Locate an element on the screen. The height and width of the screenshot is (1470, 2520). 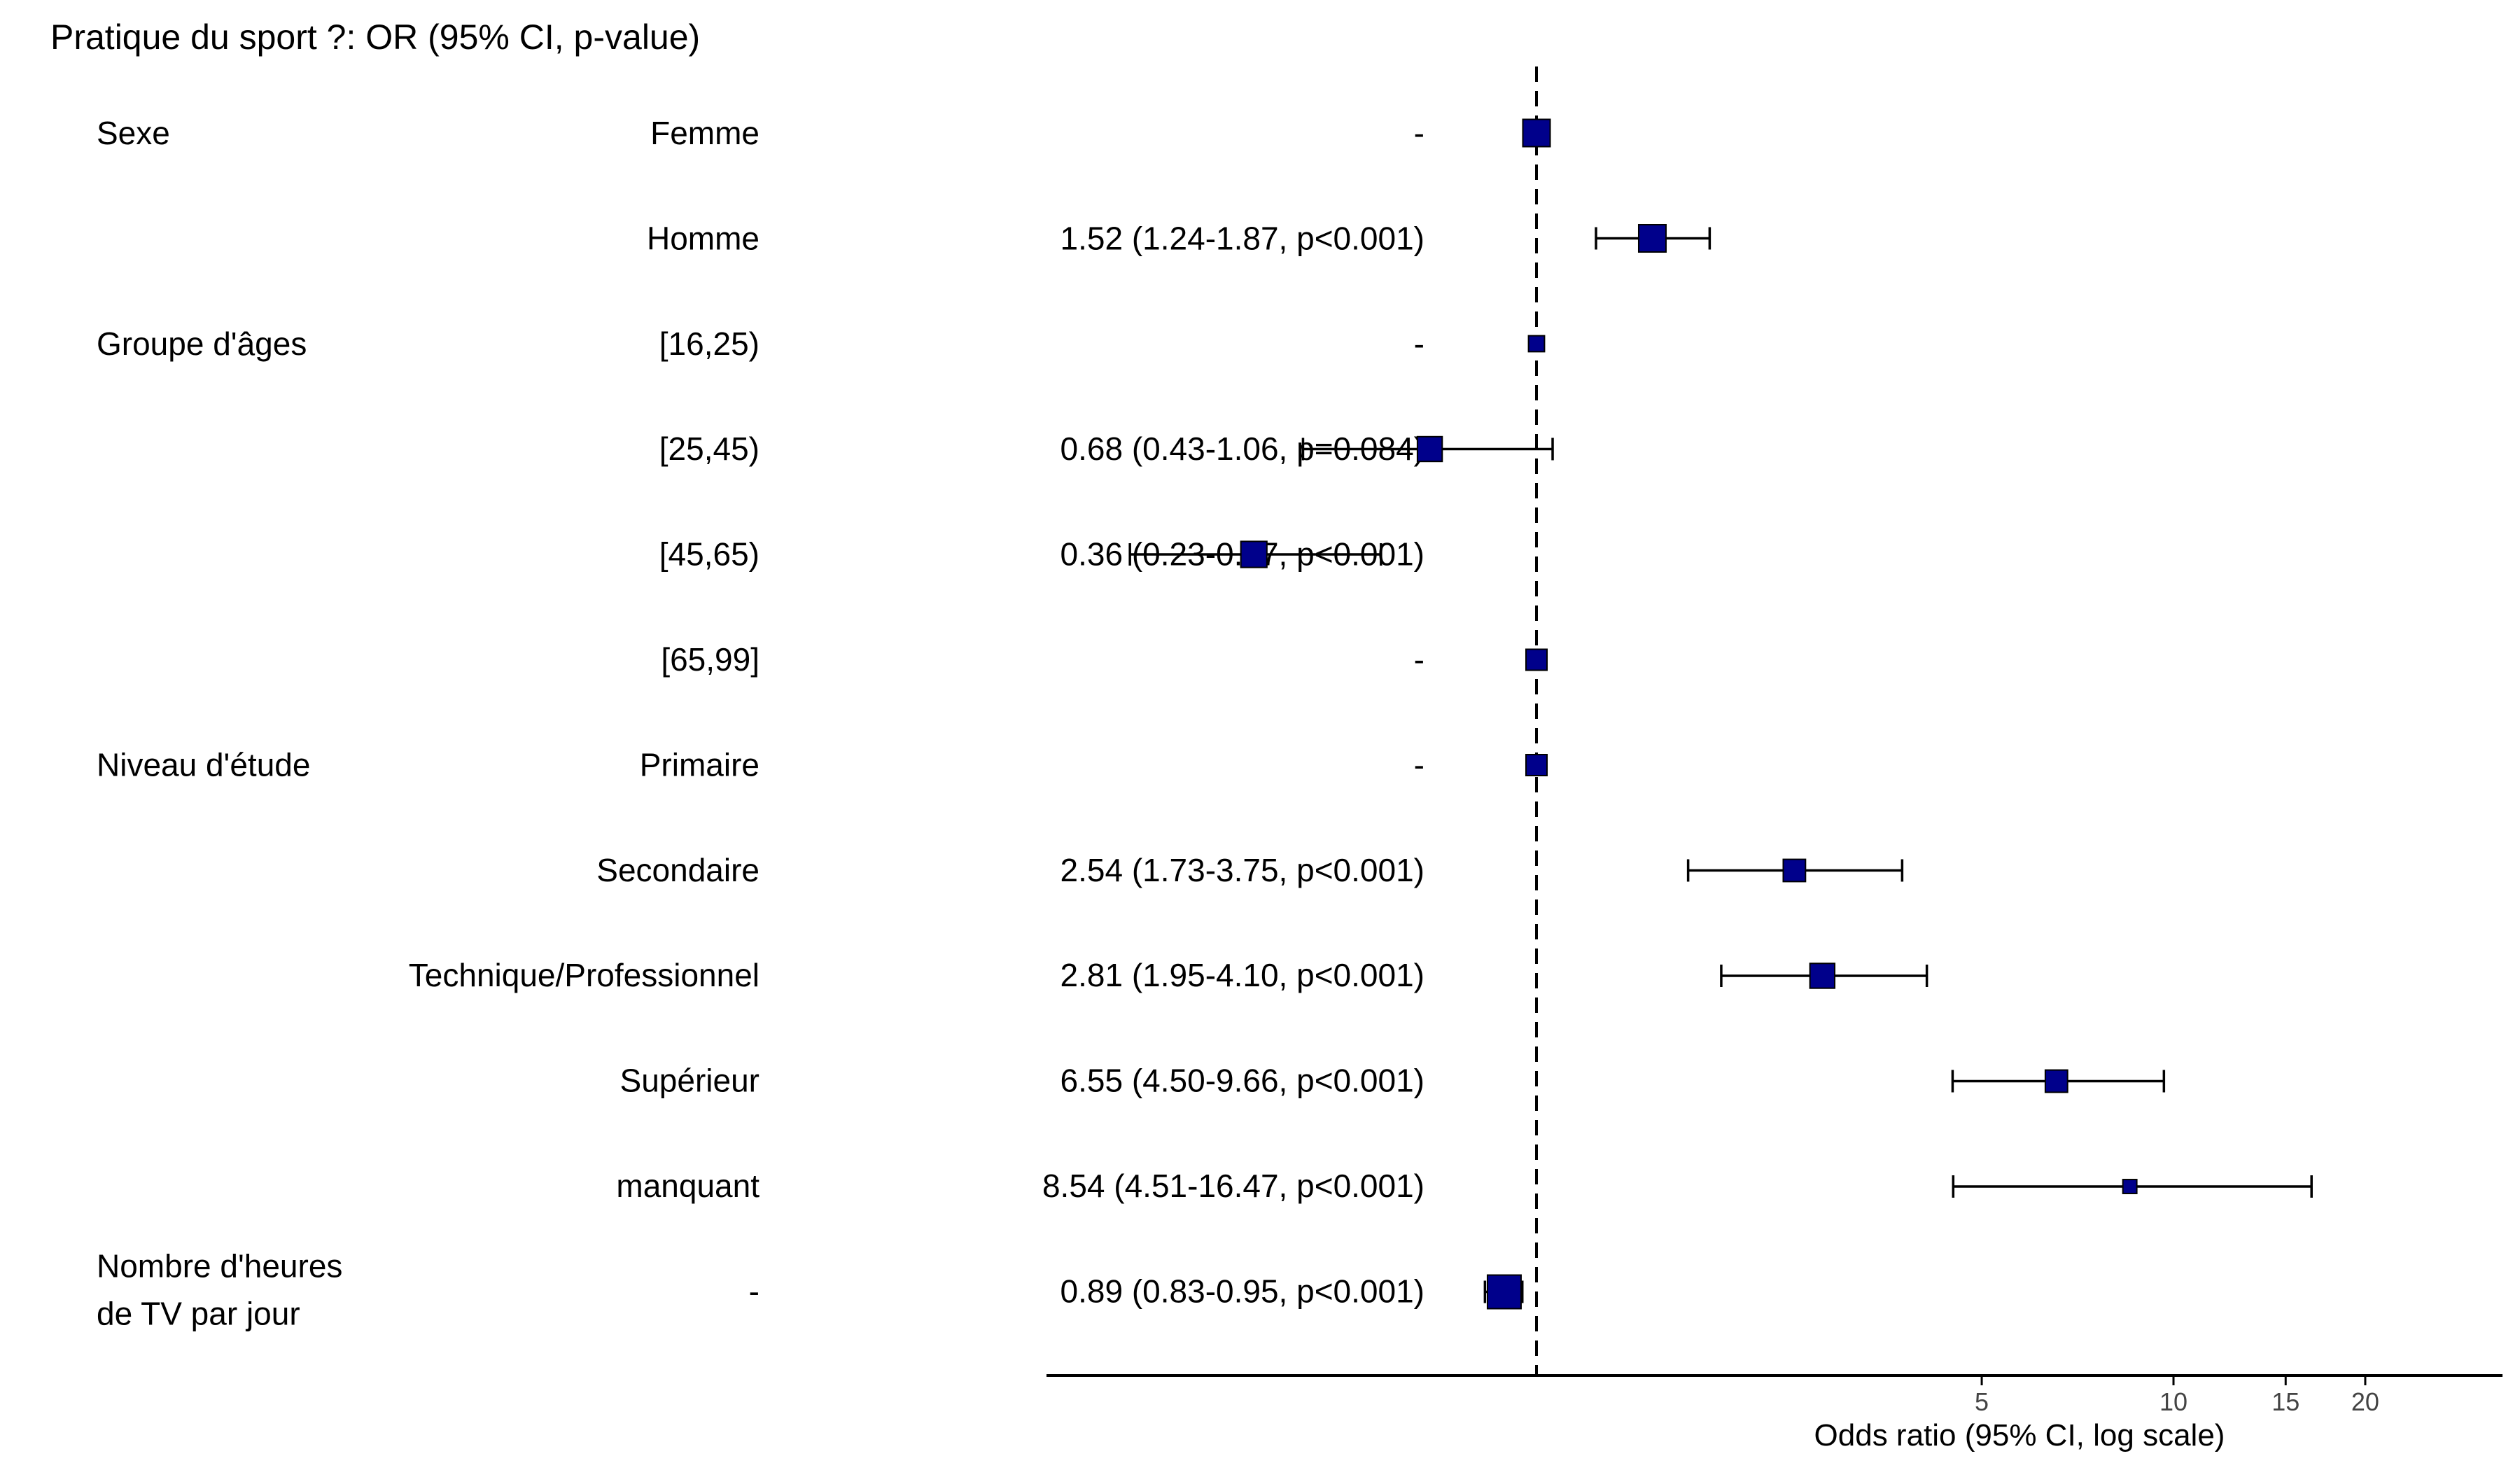
x-tick-label: 15 is located at coordinates (2286, 1401).